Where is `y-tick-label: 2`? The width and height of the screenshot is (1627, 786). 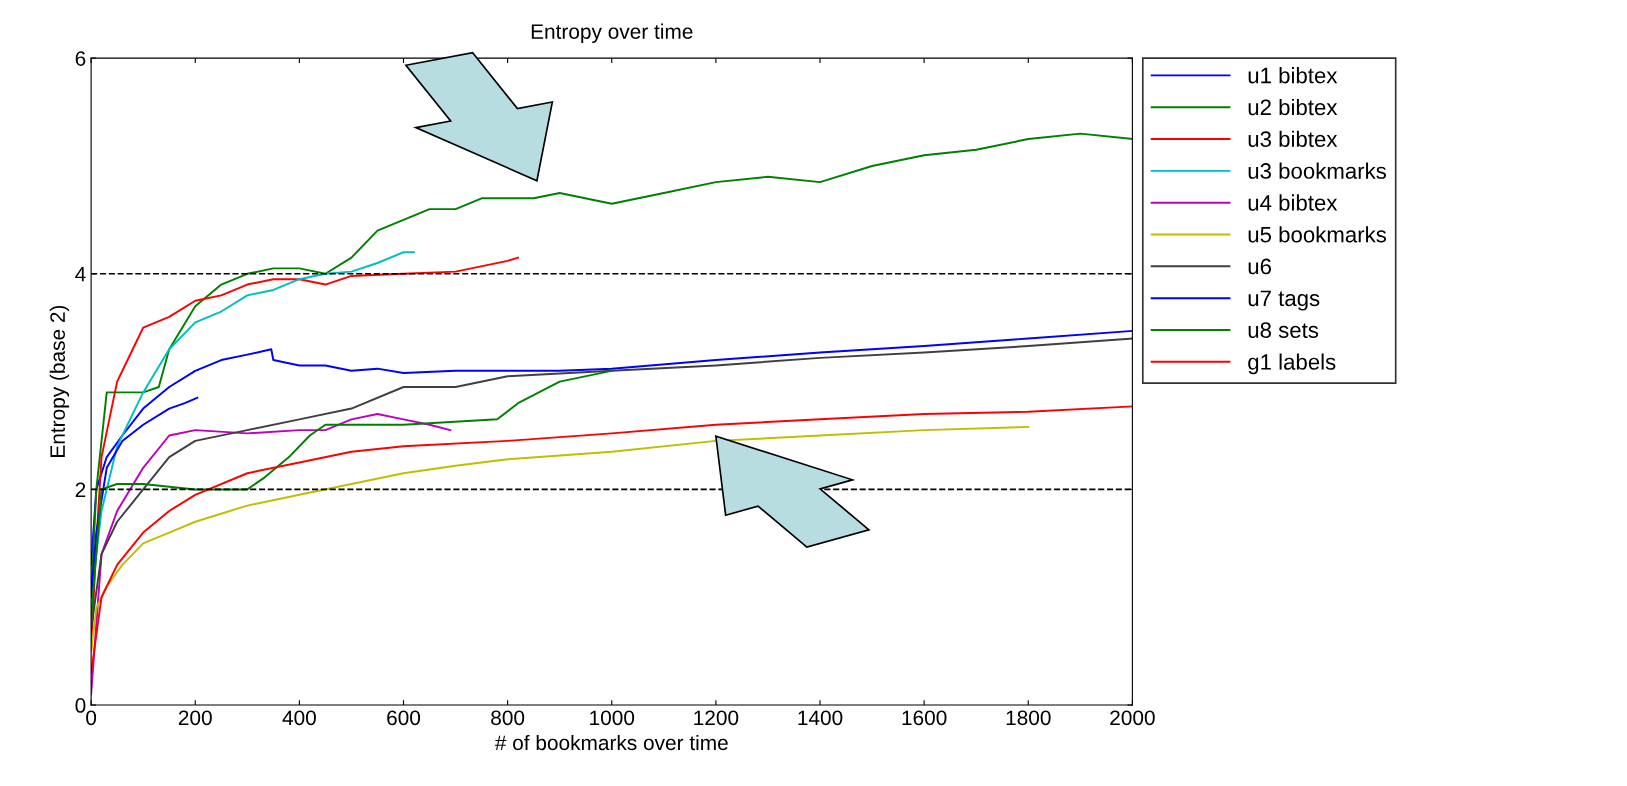
y-tick-label: 2 is located at coordinates (80, 489).